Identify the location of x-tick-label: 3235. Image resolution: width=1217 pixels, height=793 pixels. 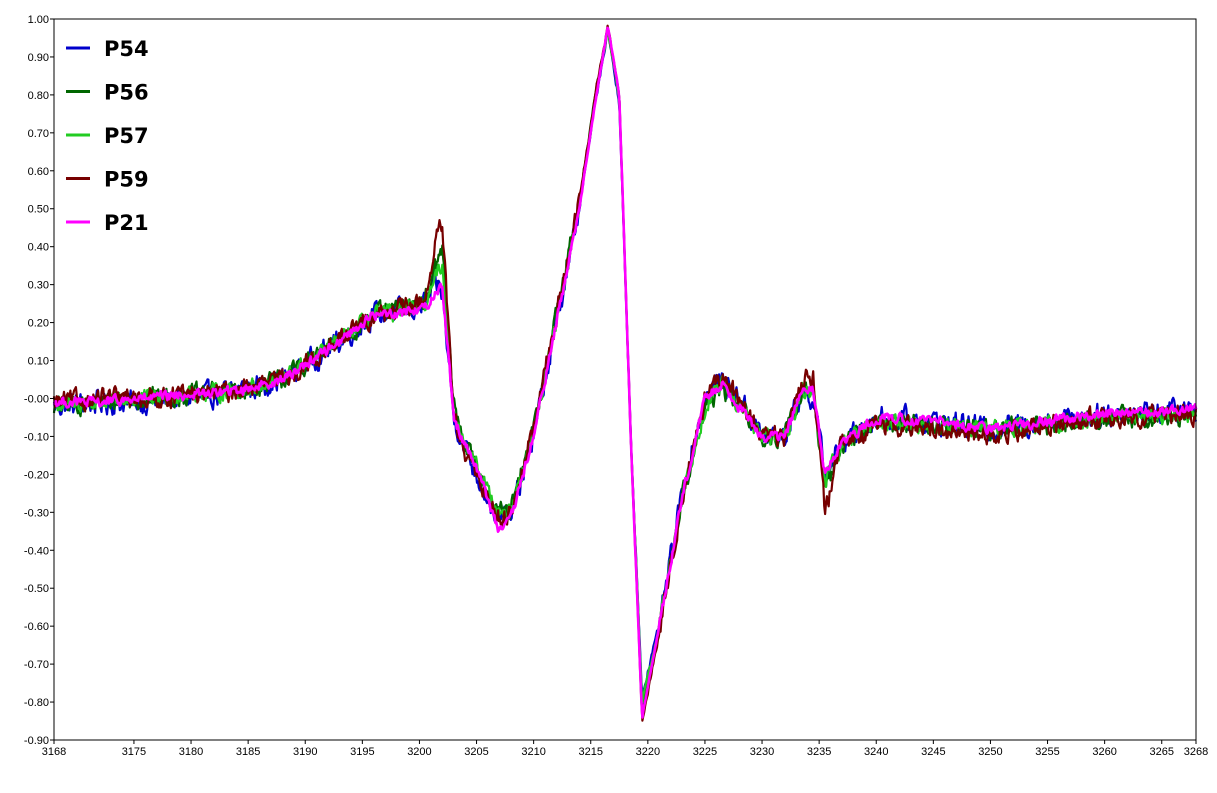
(819, 752).